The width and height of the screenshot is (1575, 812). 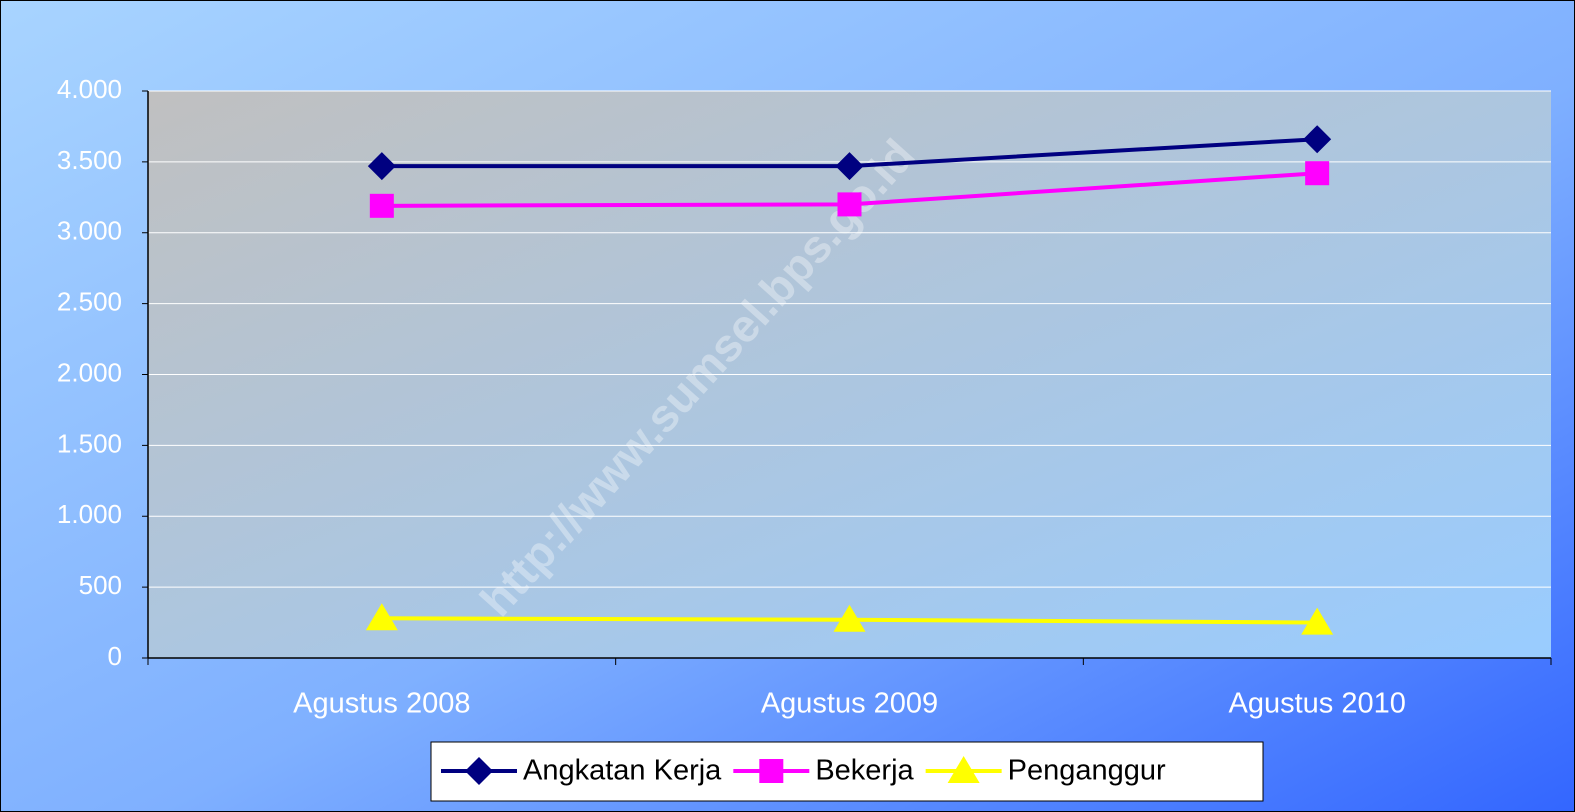 I want to click on legend: Angkatan Kerja Bekerja Penganggur, so click(x=847, y=771).